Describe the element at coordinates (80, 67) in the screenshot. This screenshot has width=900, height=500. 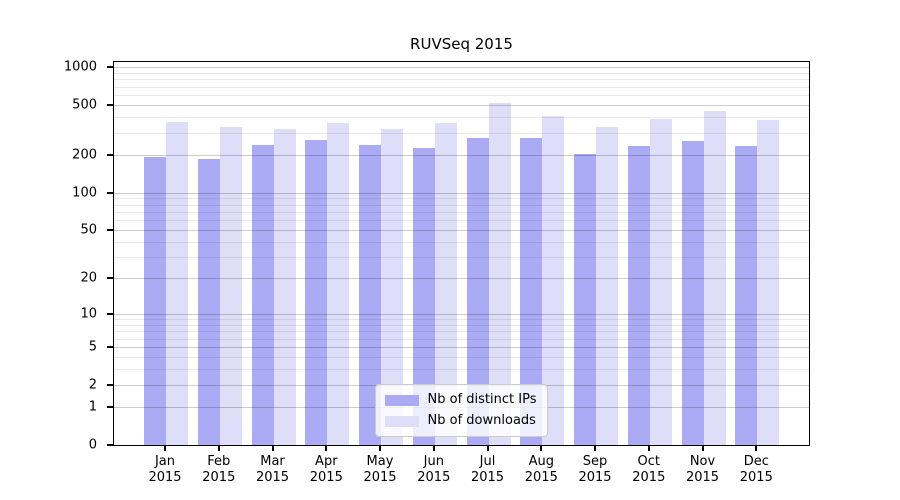
I see `ytick-label-1000: 1000` at that location.